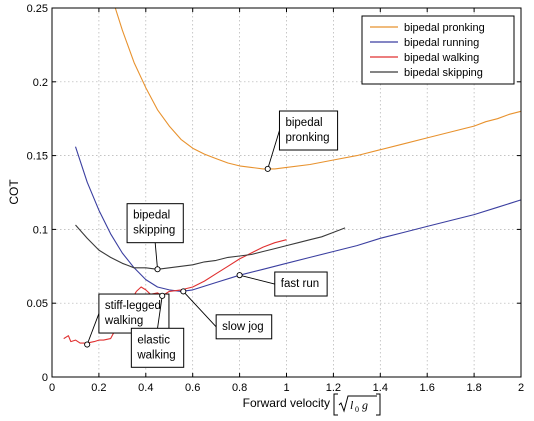 The image size is (534, 421). Describe the element at coordinates (286, 388) in the screenshot. I see `x-tick-label: 1` at that location.